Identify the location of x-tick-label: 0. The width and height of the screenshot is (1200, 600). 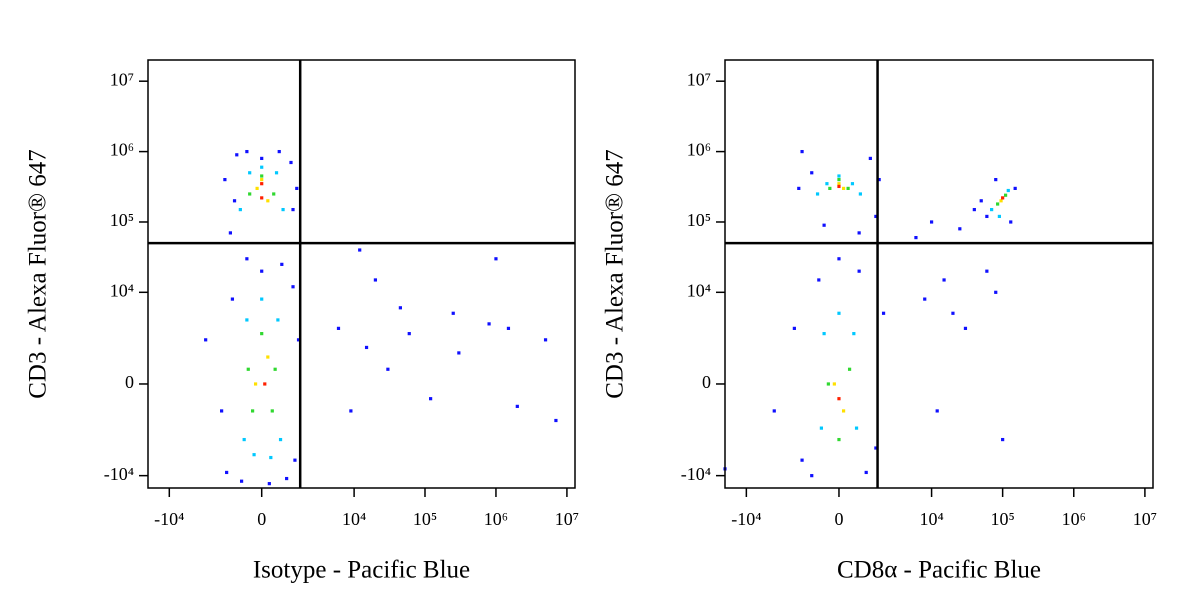
(838, 519).